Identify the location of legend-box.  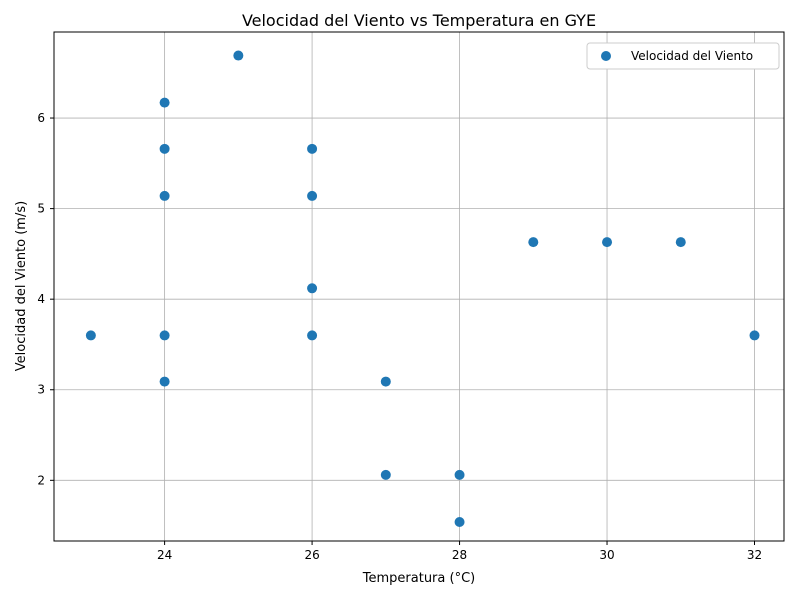
(683, 56).